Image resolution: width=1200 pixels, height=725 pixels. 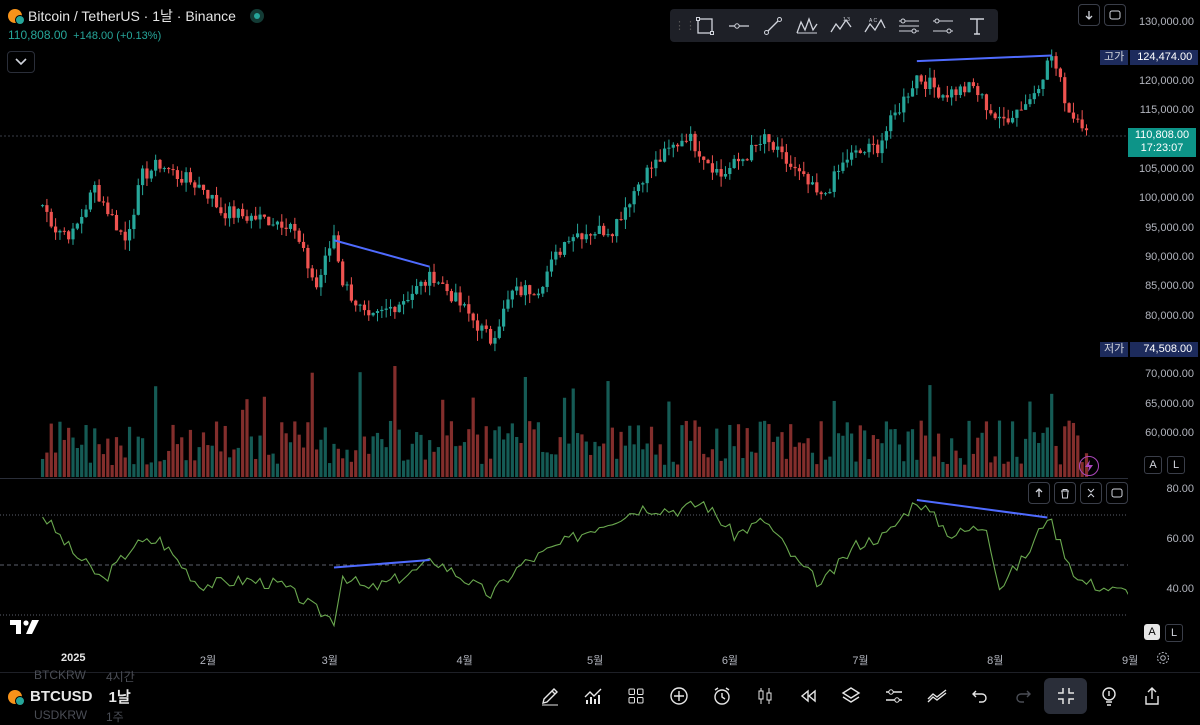 What do you see at coordinates (1152, 632) in the screenshot?
I see `rsi-auto-scale-button: A` at bounding box center [1152, 632].